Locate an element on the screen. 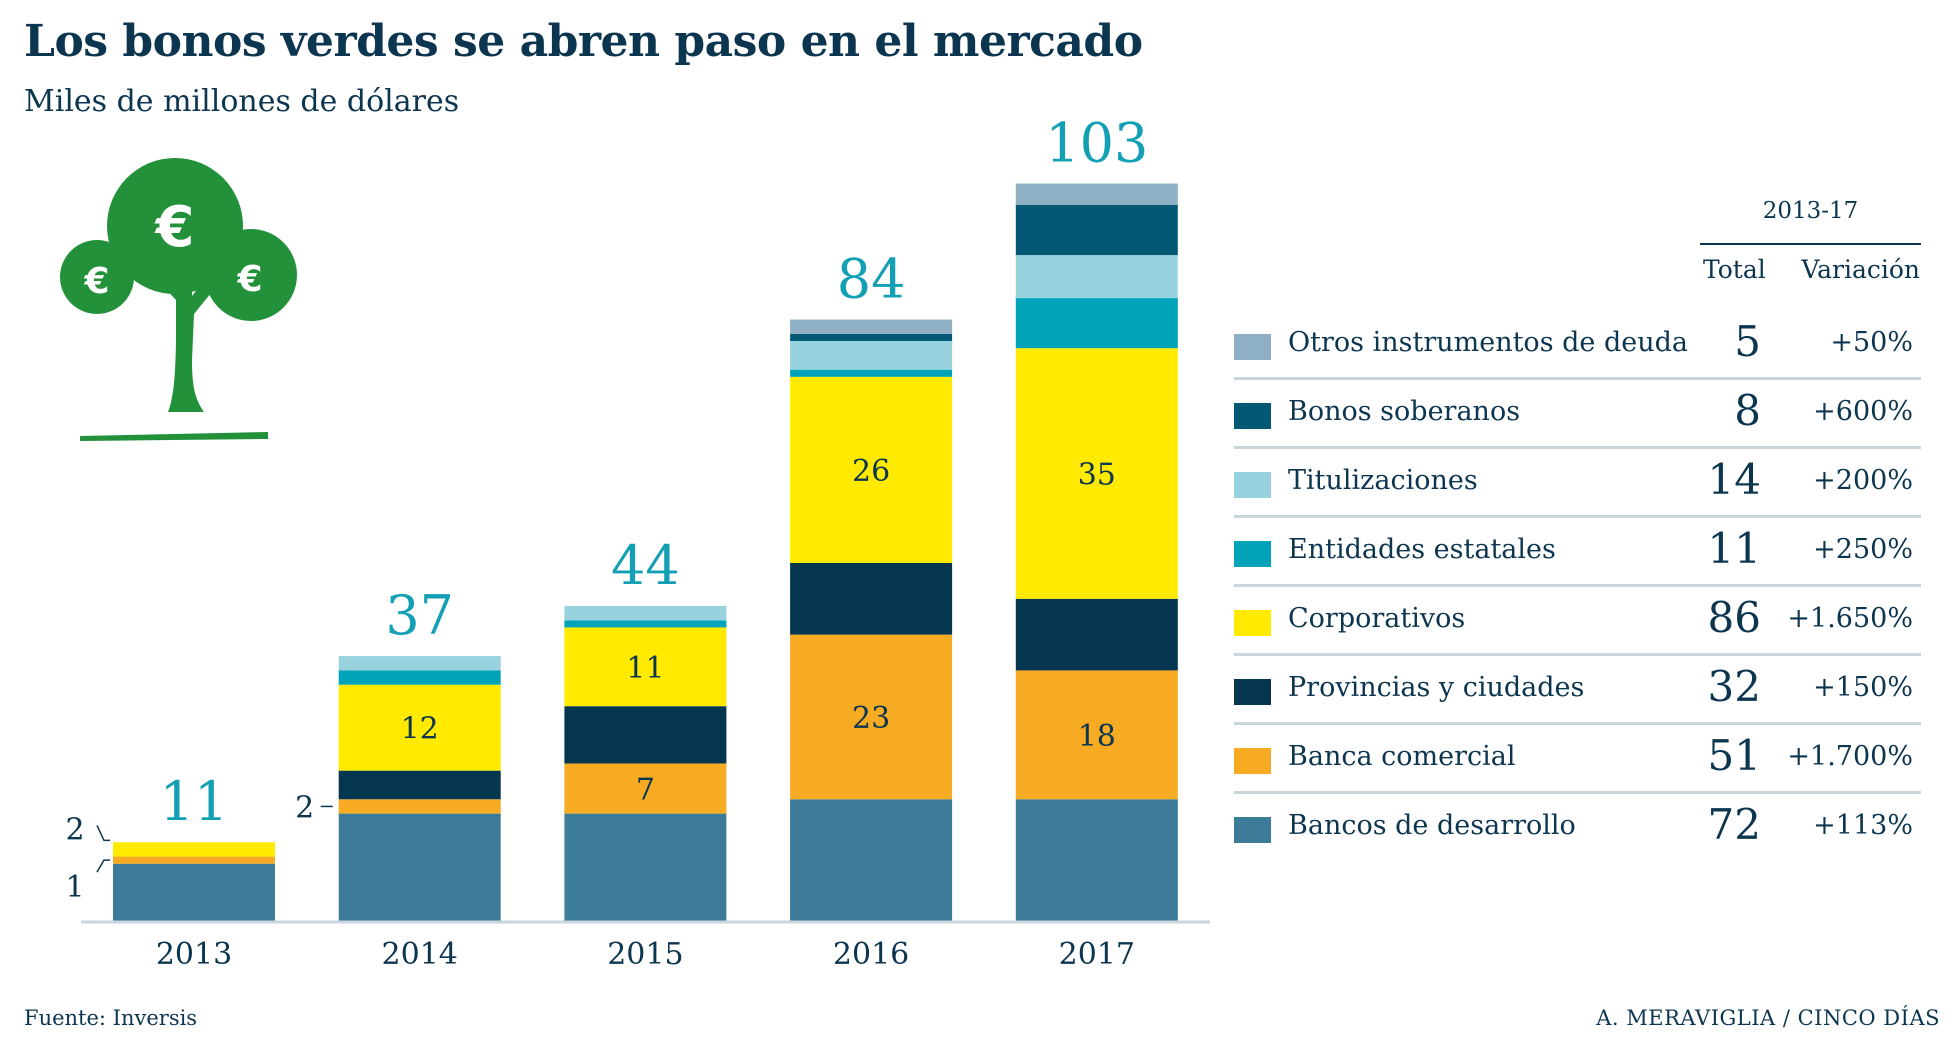  legend-label: Corporativos is located at coordinates (1377, 618).